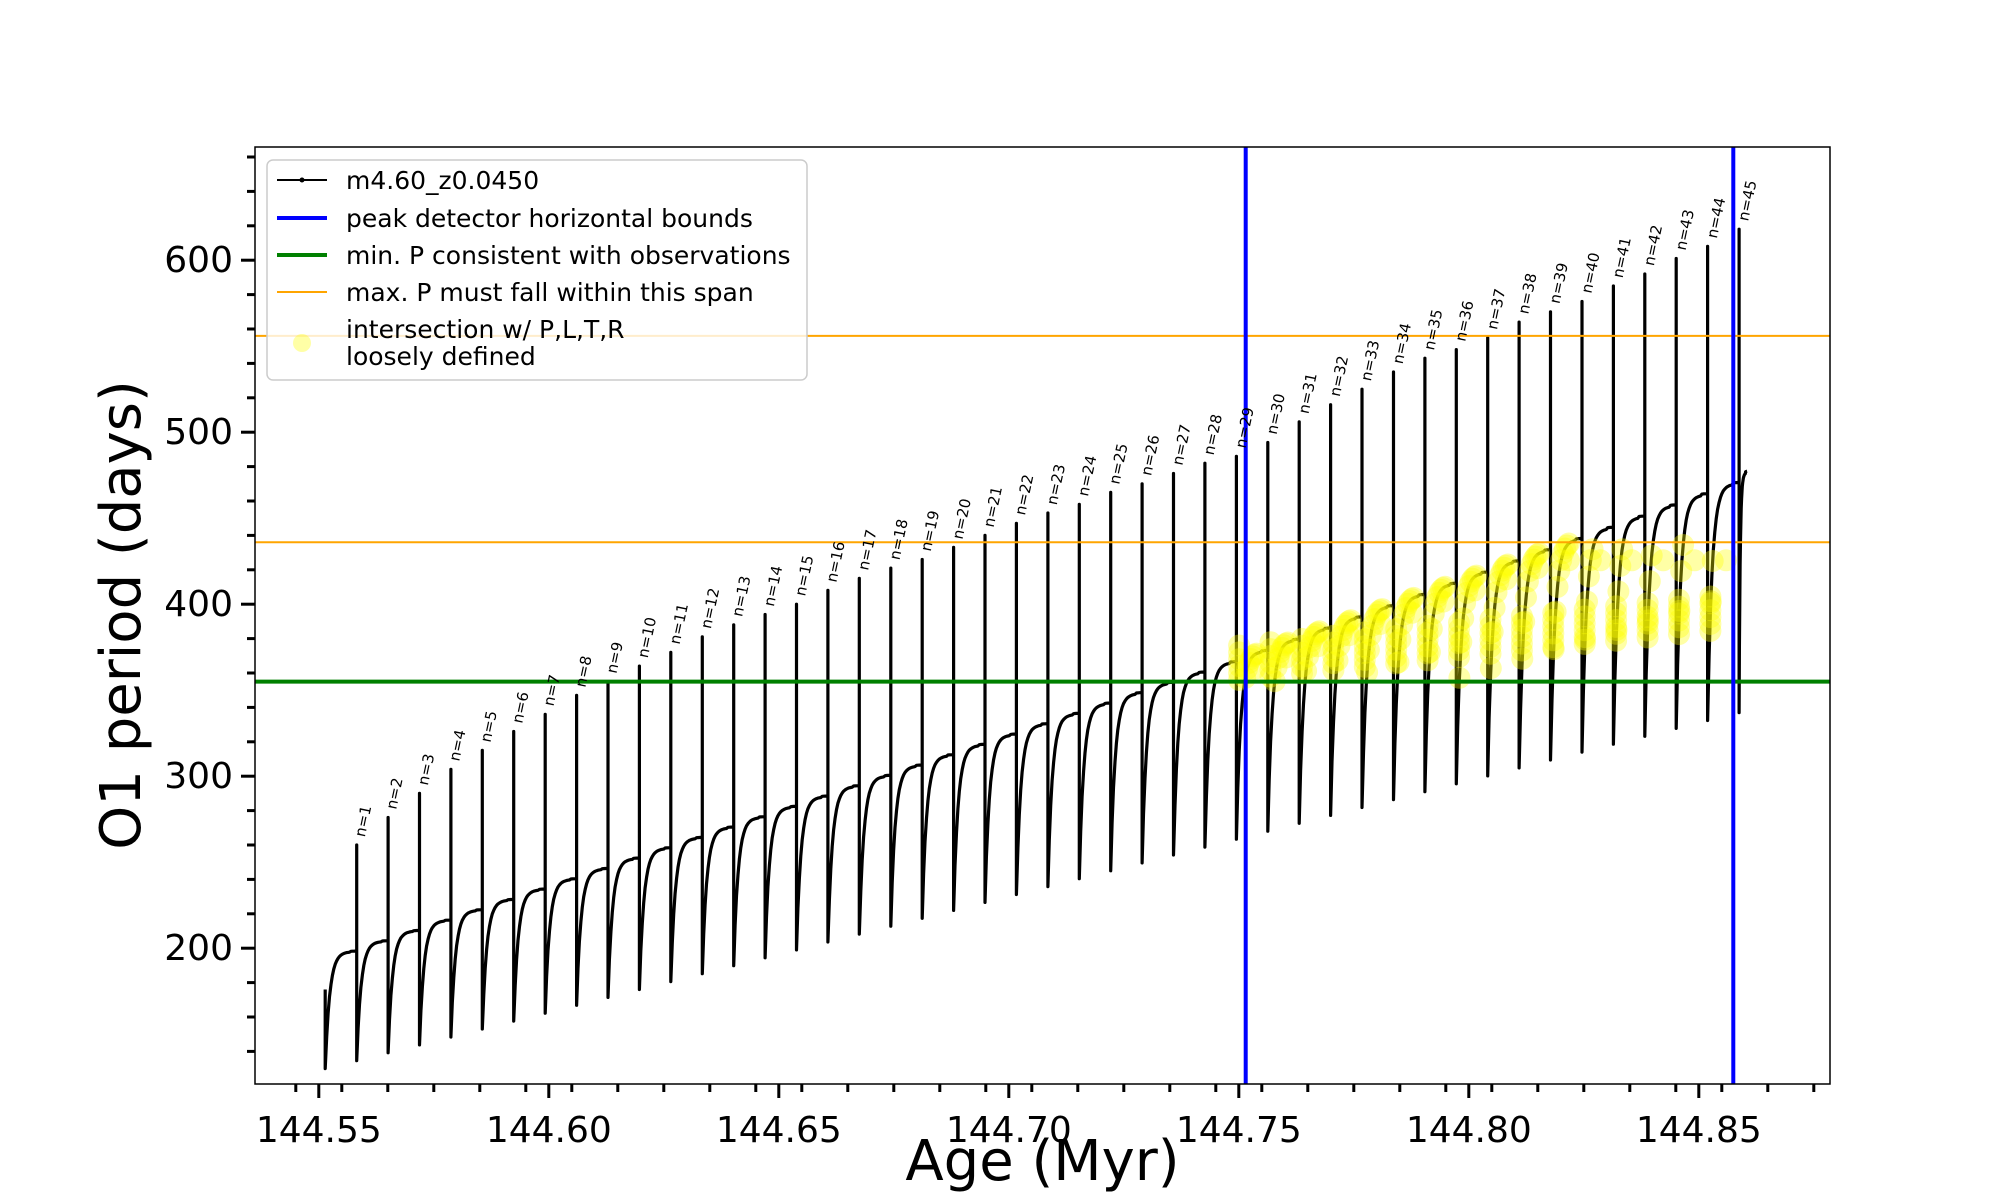 This screenshot has height=1200, width=2000. What do you see at coordinates (1496, 309) in the screenshot?
I see `pulse-label: n=37` at bounding box center [1496, 309].